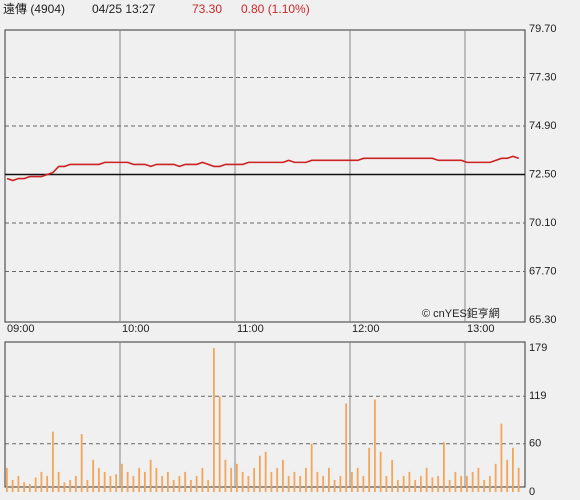 This screenshot has height=500, width=580. I want to click on y-tick-label: 60, so click(535, 444).